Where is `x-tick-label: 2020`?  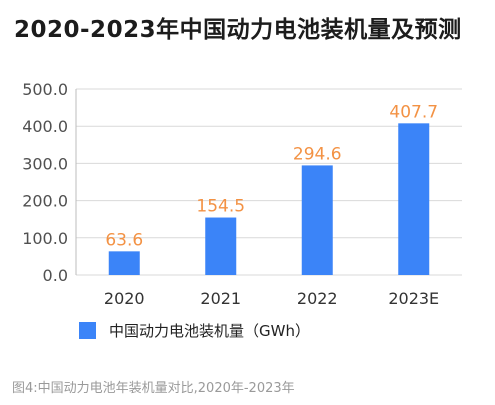 x-tick-label: 2020 is located at coordinates (124, 298).